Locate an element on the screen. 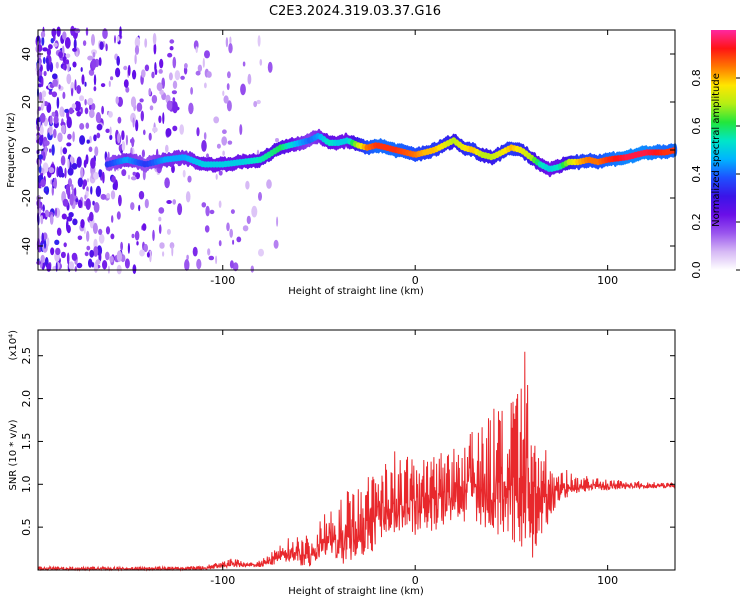 The width and height of the screenshot is (750, 600). snr-y-tick-label: 1.0 is located at coordinates (26, 485).